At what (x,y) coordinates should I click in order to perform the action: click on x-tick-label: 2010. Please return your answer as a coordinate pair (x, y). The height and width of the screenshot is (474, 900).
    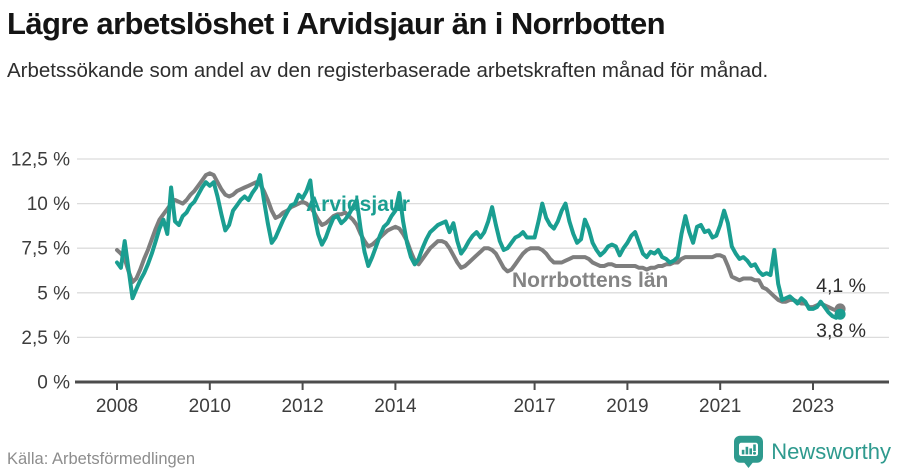
    Looking at the image, I should click on (210, 406).